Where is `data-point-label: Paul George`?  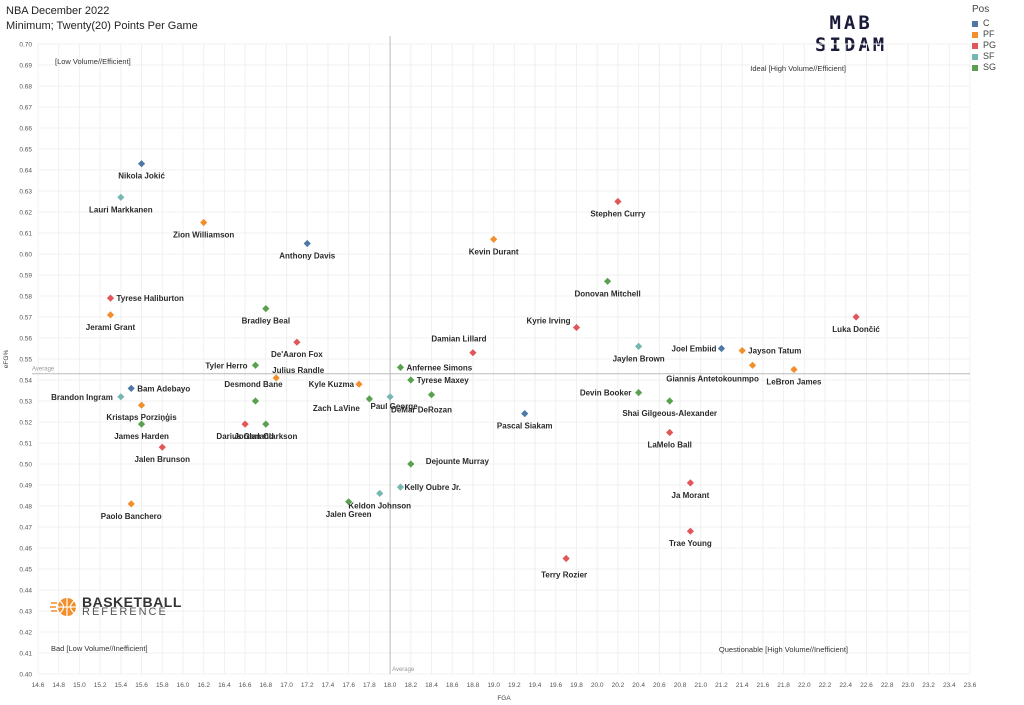
data-point-label: Paul George is located at coordinates (395, 406).